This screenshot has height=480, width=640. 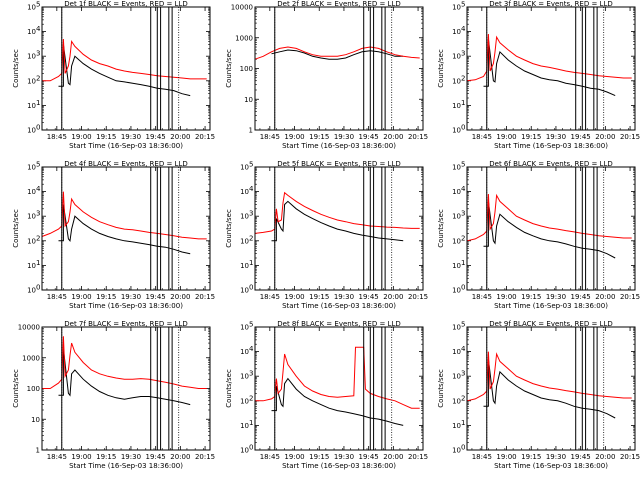 What do you see at coordinates (156, 297) in the screenshot?
I see `xtick-label: 19:45` at bounding box center [156, 297].